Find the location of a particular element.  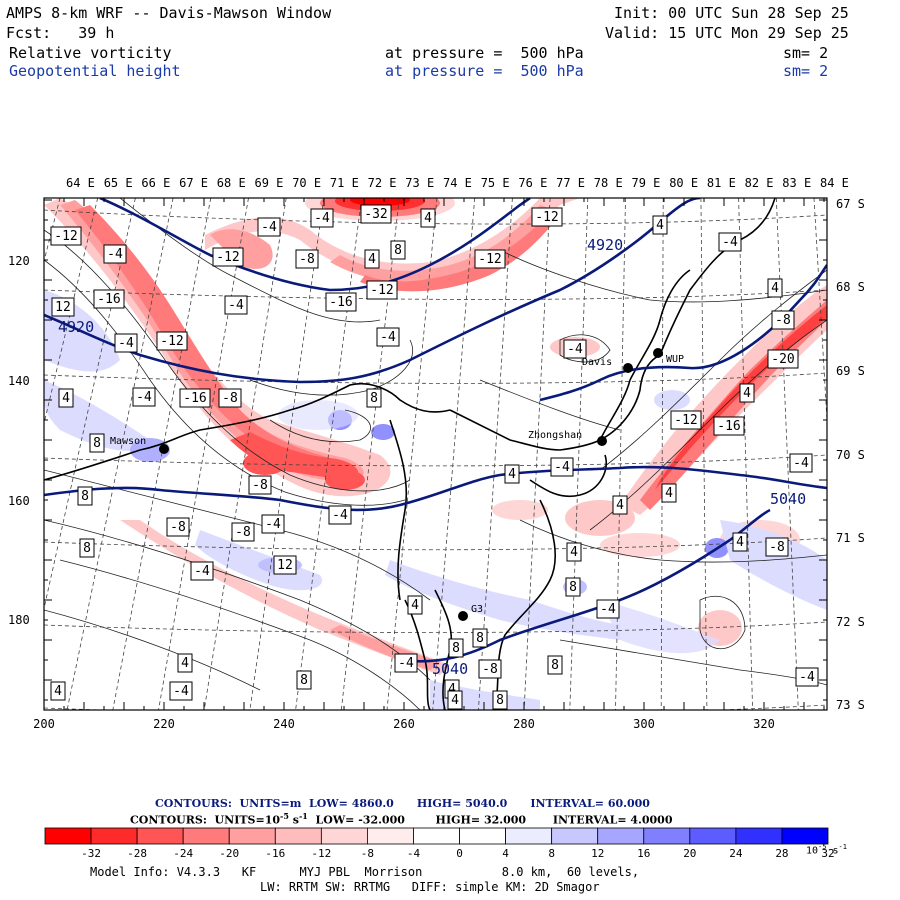

valid-time: Valid: 15 UTC Mon 29 Sep 25 is located at coordinates (727, 33).